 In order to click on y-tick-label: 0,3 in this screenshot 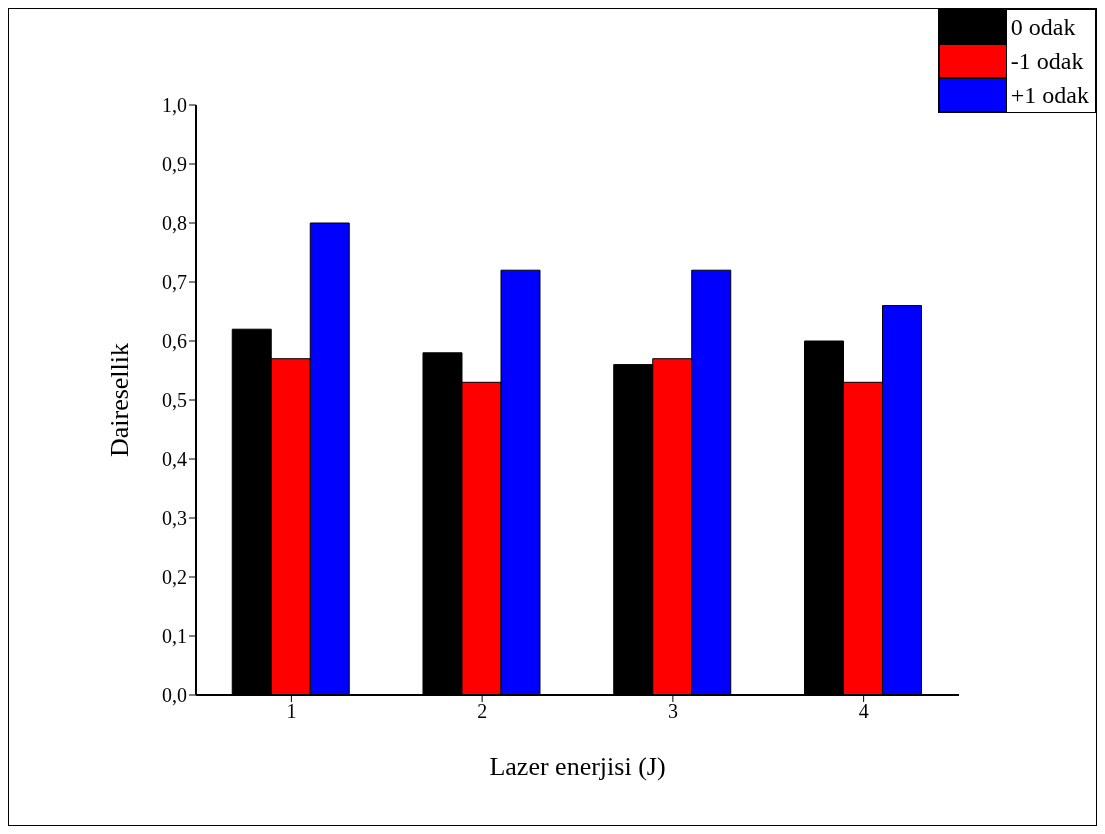, I will do `click(174, 518)`.